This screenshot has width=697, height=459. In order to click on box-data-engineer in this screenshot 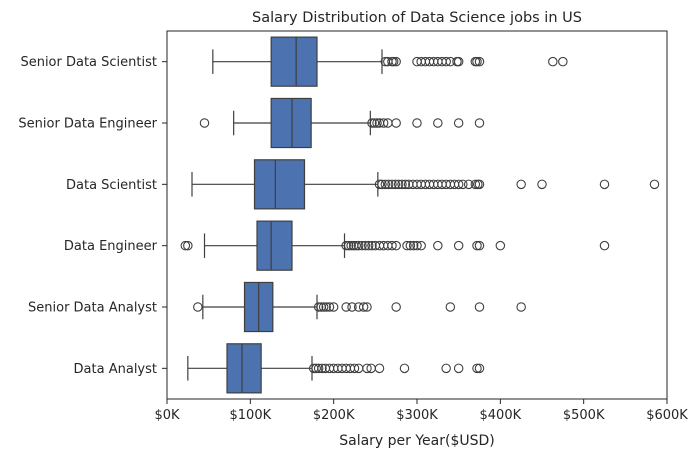, I will do `click(395, 245)`.